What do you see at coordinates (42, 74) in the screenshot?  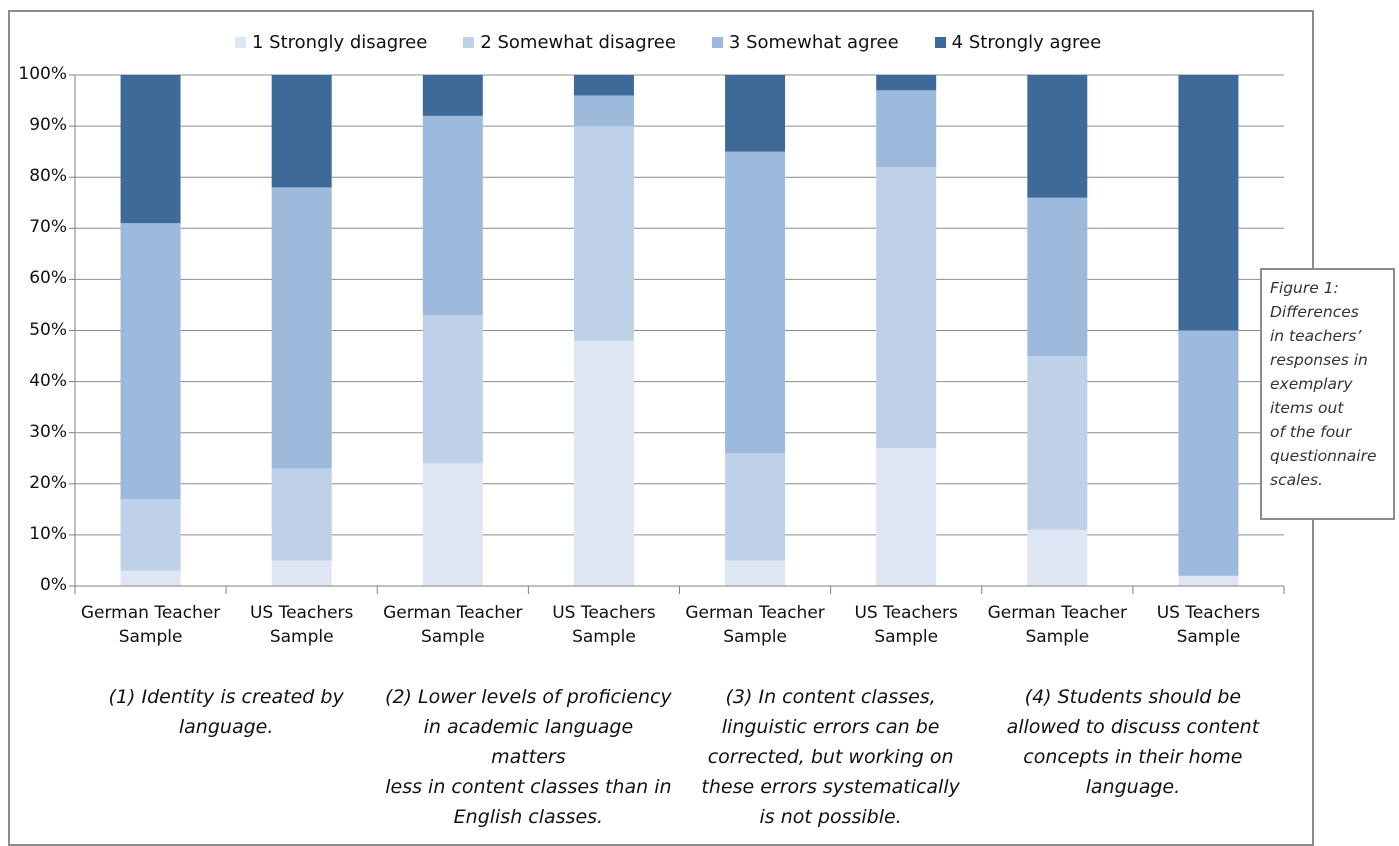 I see `y-tick-label: 100%` at bounding box center [42, 74].